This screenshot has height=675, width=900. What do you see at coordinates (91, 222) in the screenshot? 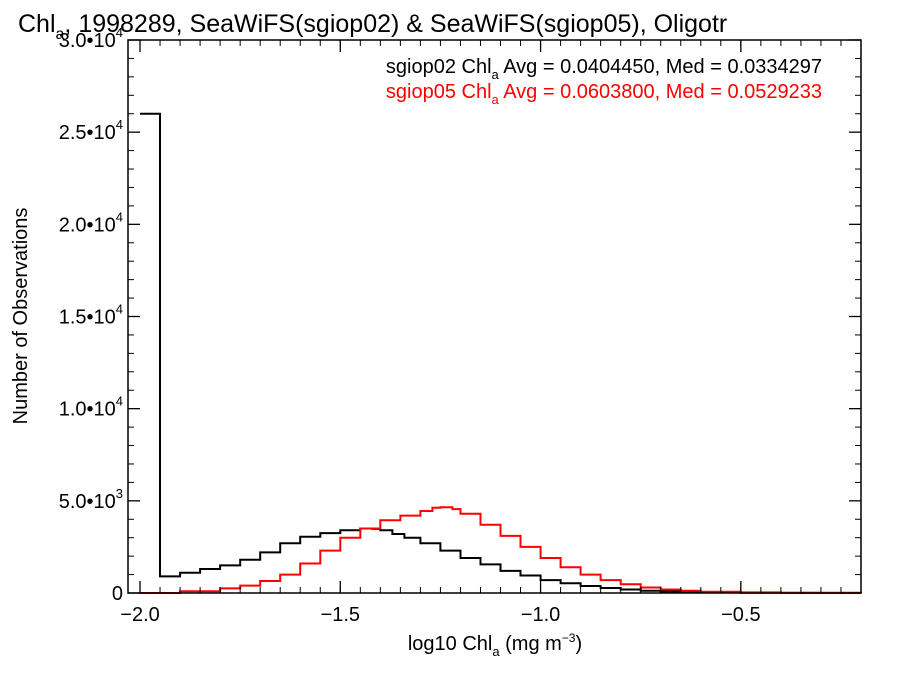
I see `y-tick-label-4: 2.0•104` at bounding box center [91, 222].